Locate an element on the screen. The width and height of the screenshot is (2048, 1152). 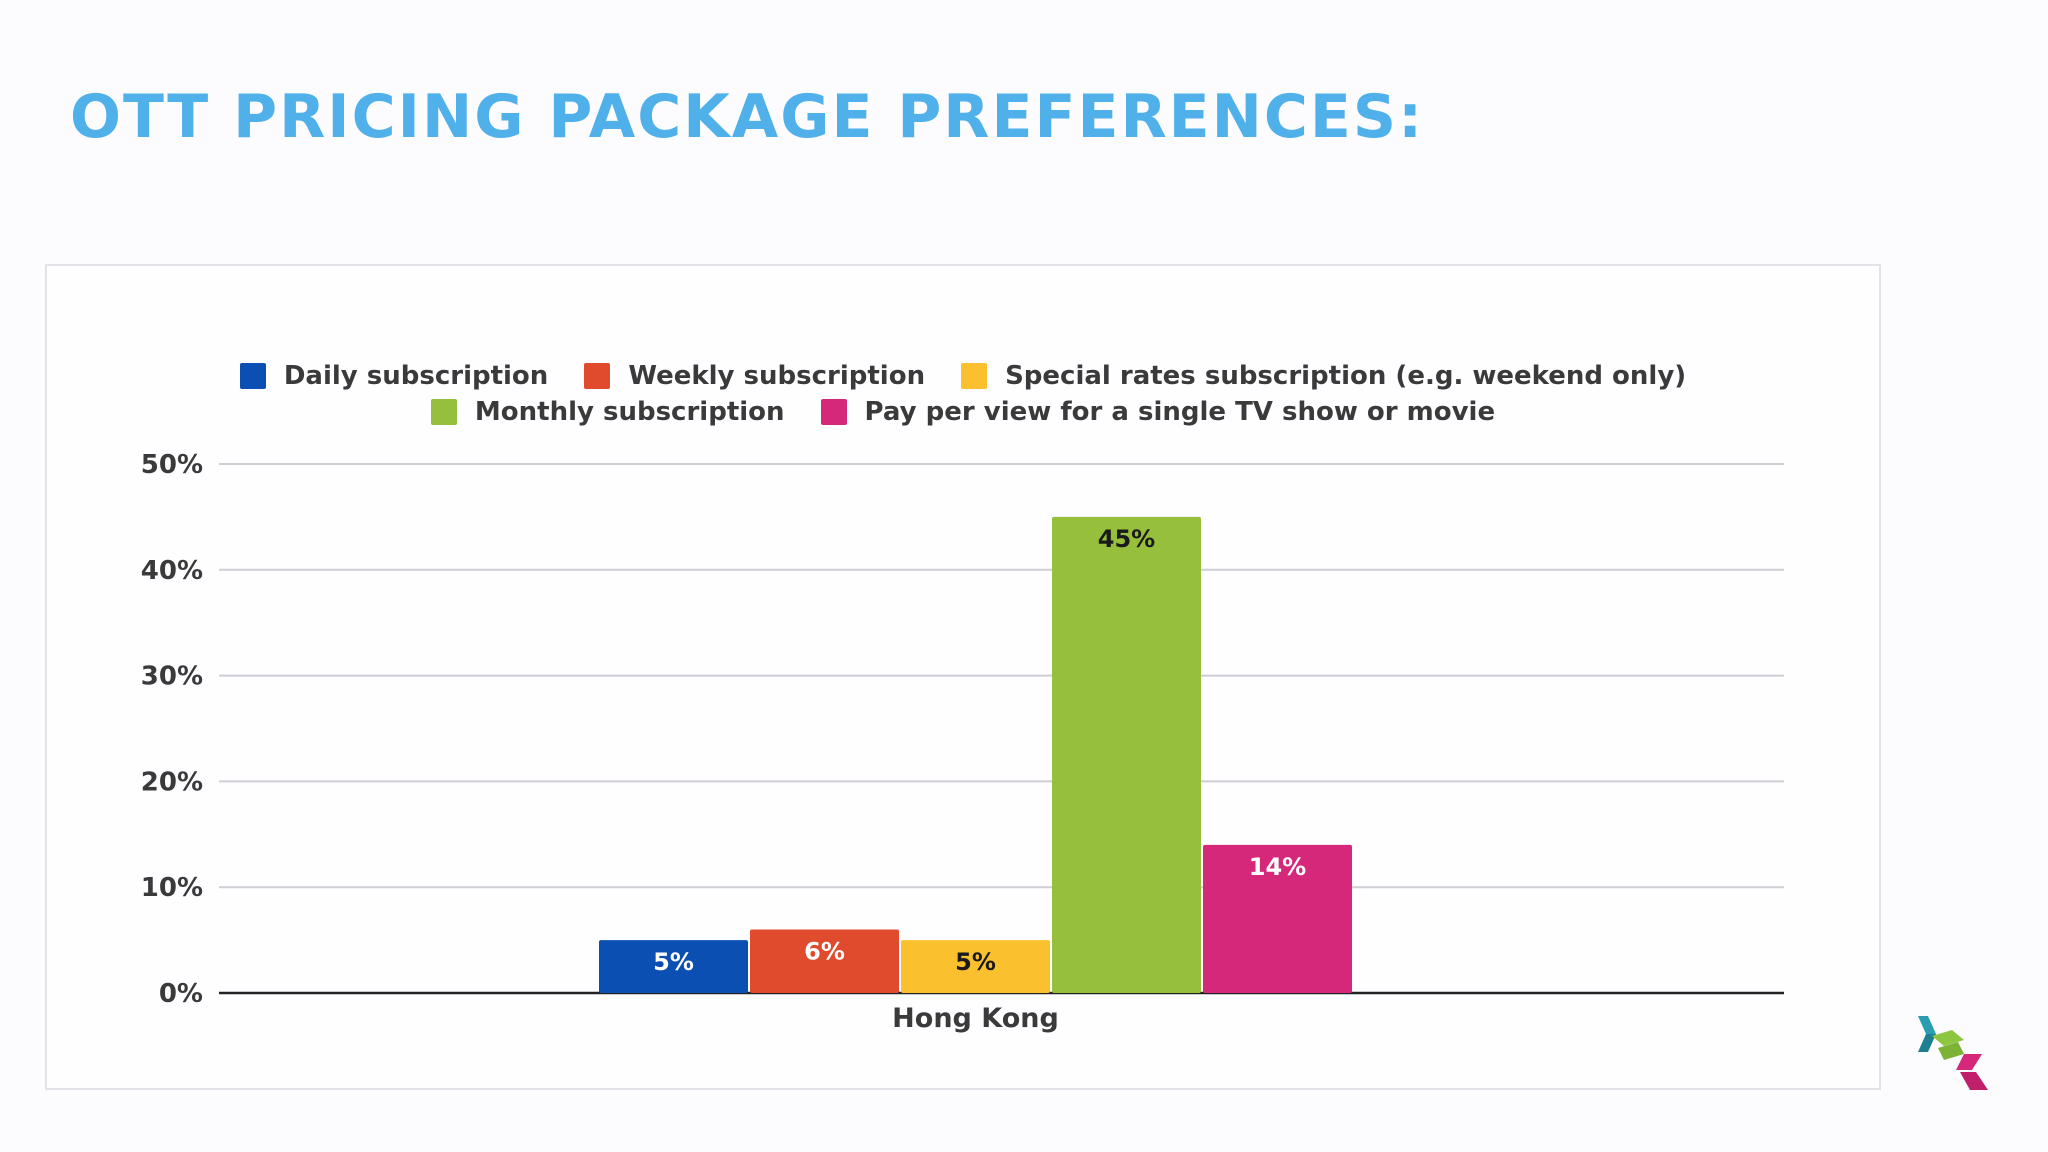
data-label: 6% is located at coordinates (824, 952).